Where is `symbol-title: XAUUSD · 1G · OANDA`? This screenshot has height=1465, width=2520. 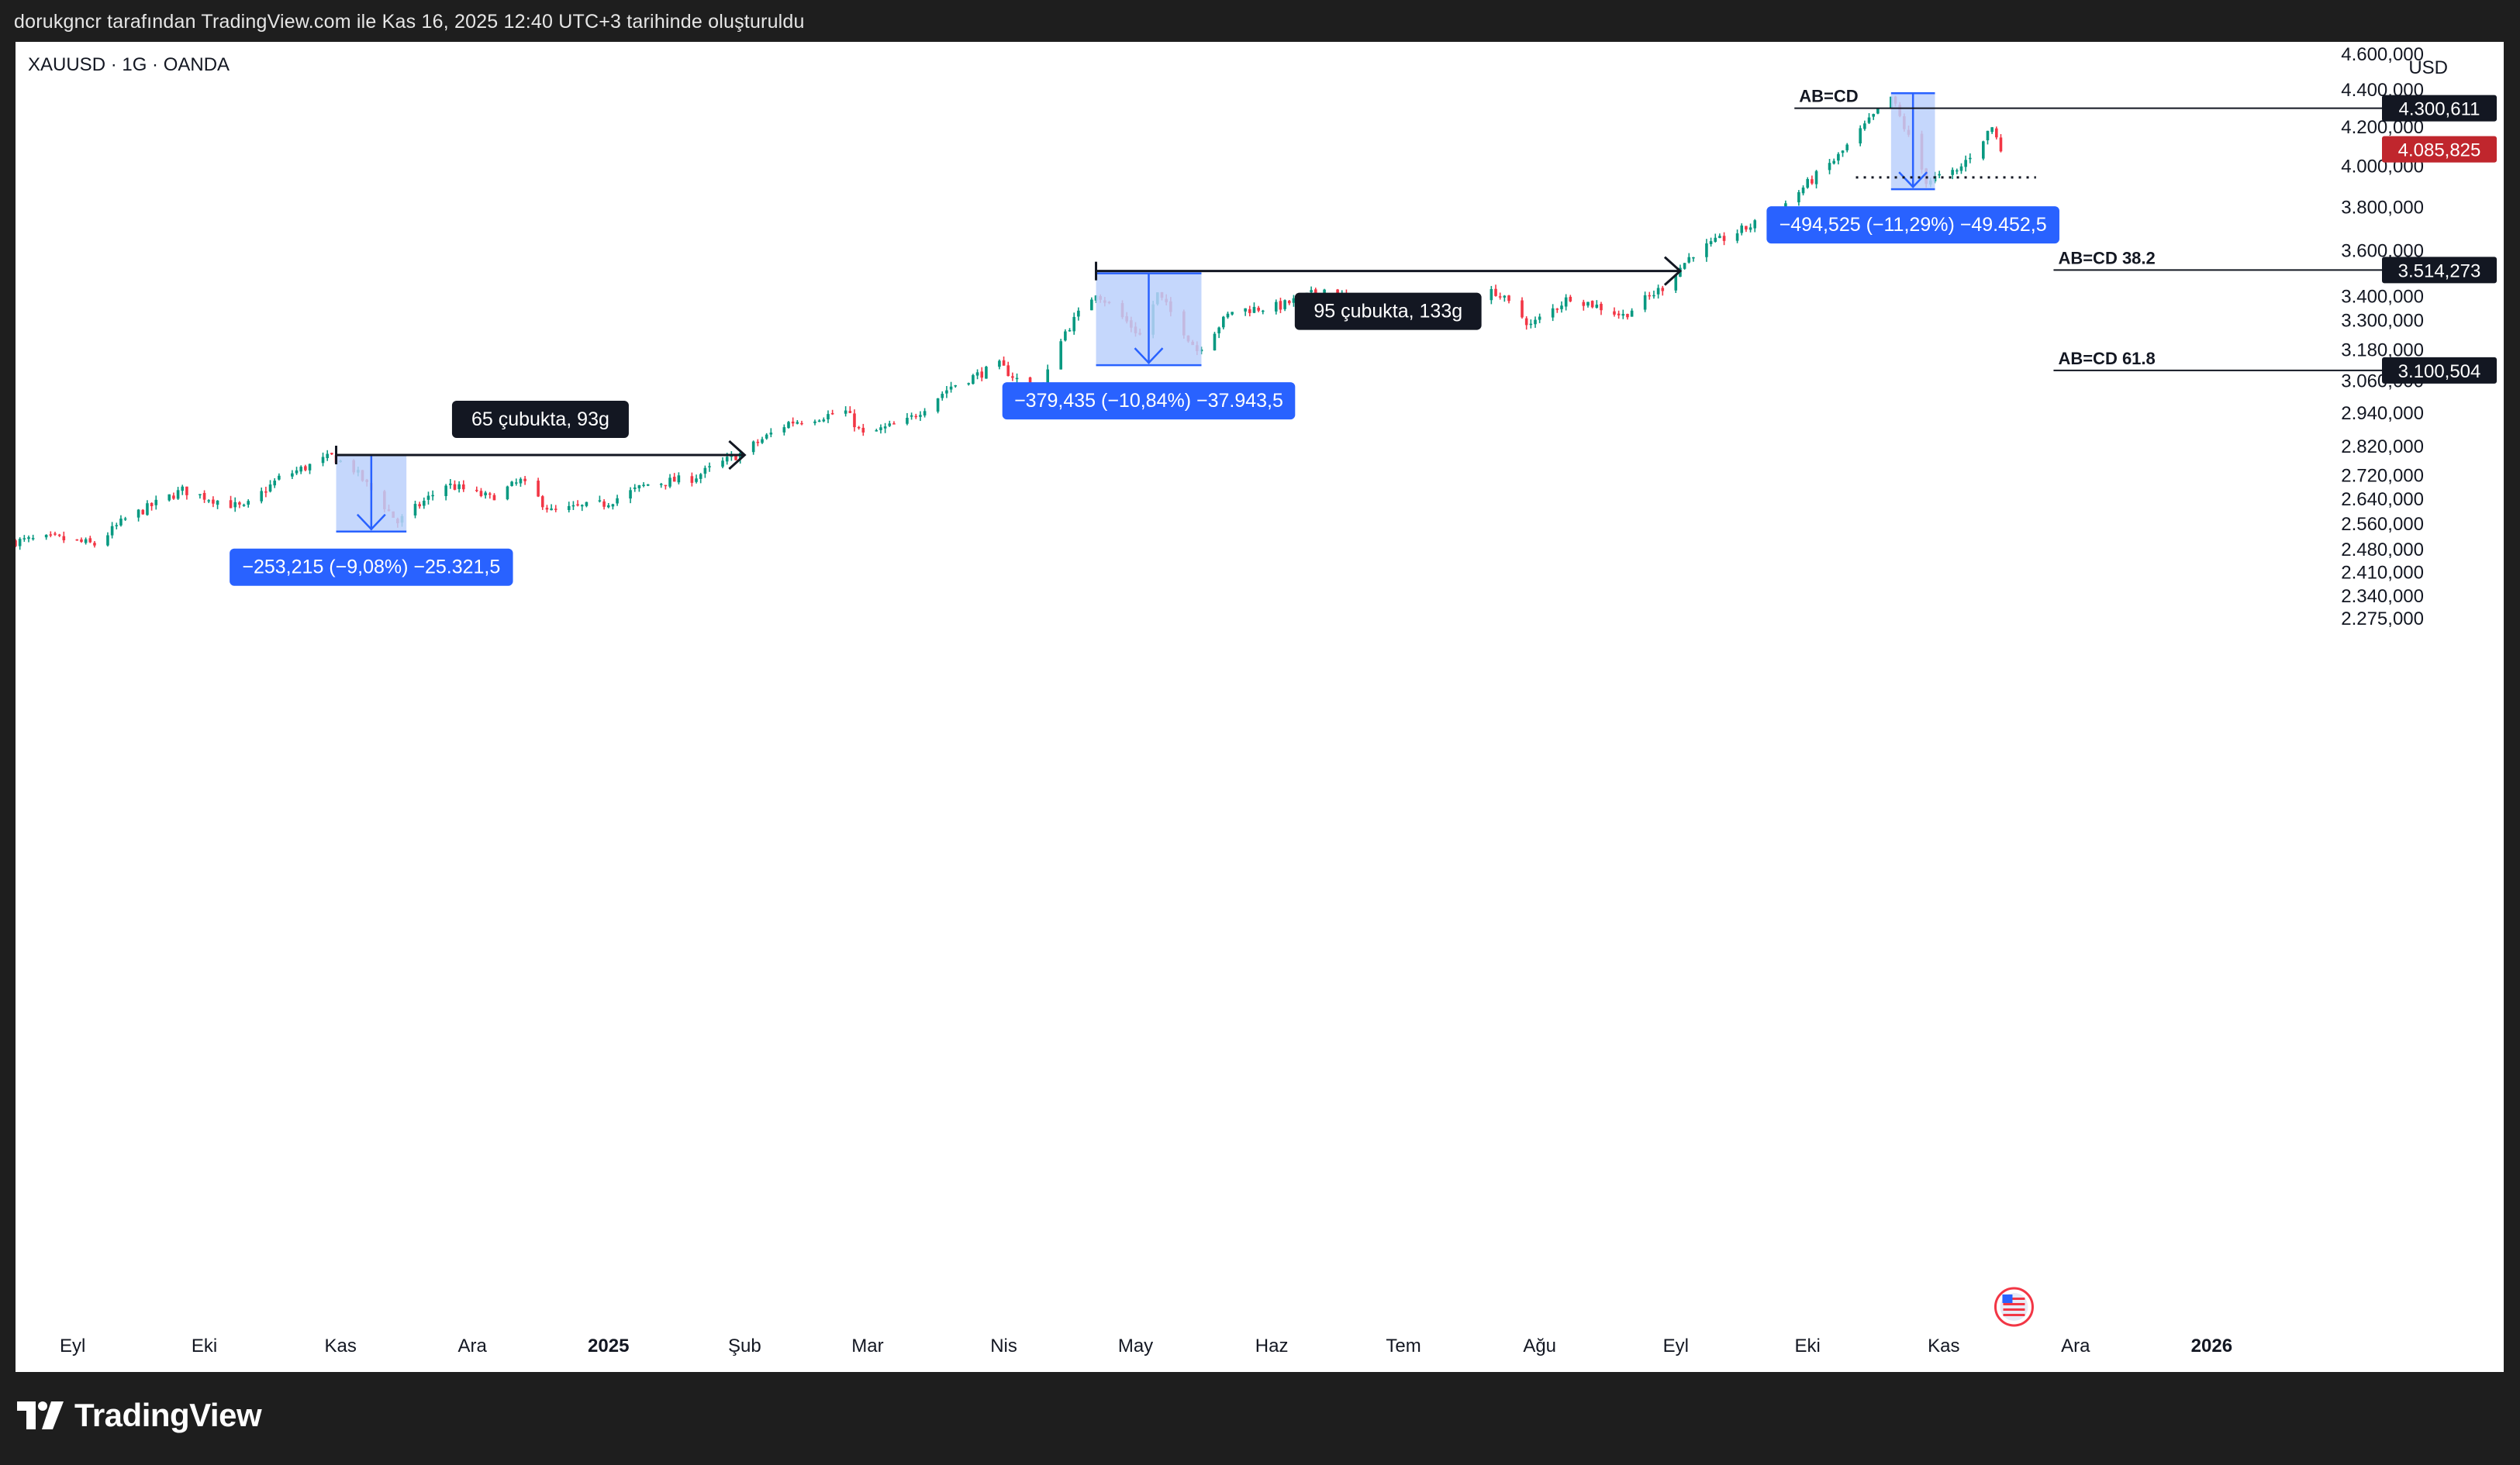
symbol-title: XAUUSD · 1G · OANDA is located at coordinates (129, 64).